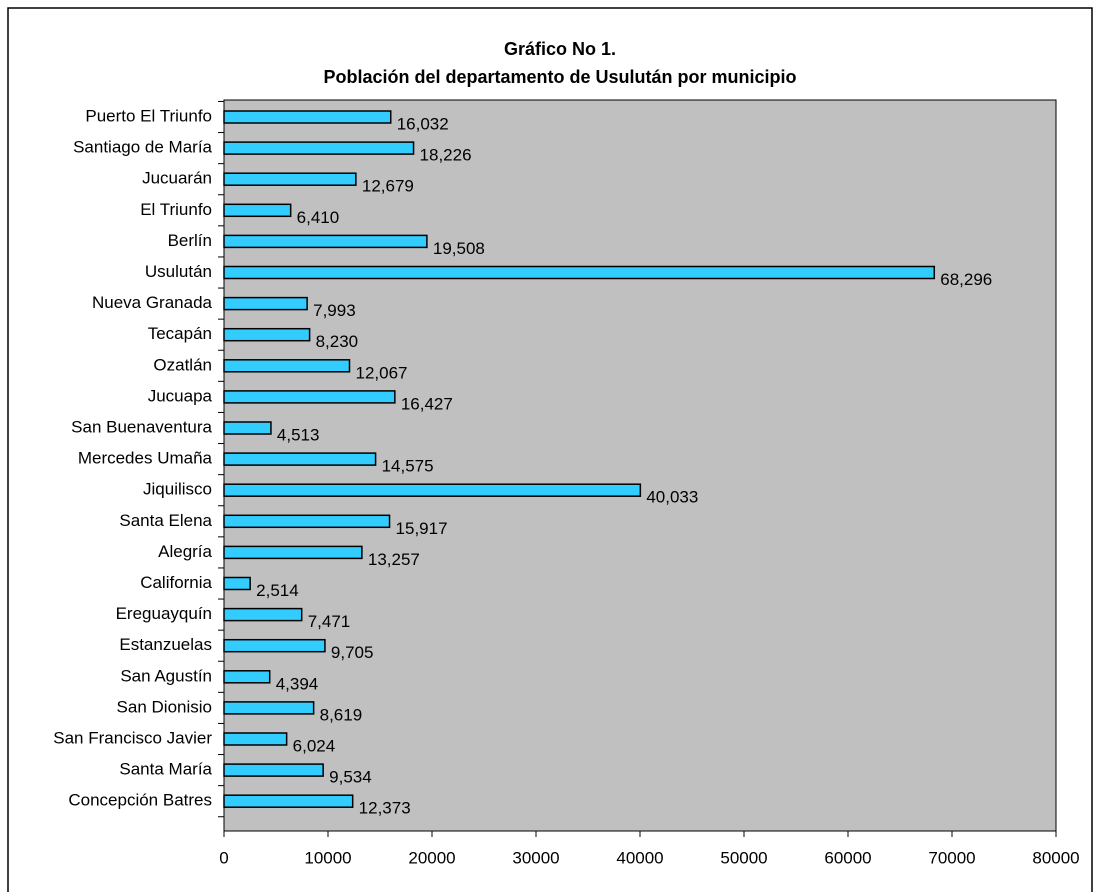 The width and height of the screenshot is (1095, 892). Describe the element at coordinates (180, 333) in the screenshot. I see `y-tick-label: Tecapán` at that location.